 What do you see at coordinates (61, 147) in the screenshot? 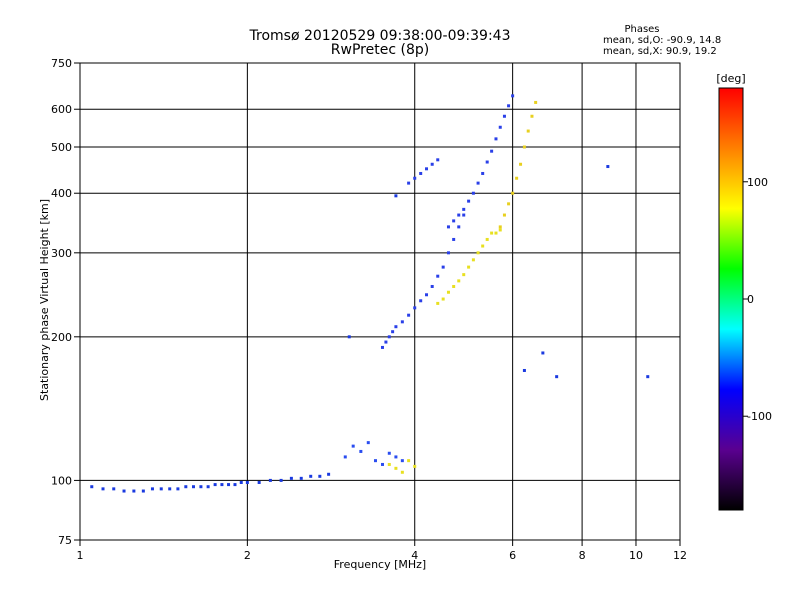
I see `y-tick-label: 500` at bounding box center [61, 147].